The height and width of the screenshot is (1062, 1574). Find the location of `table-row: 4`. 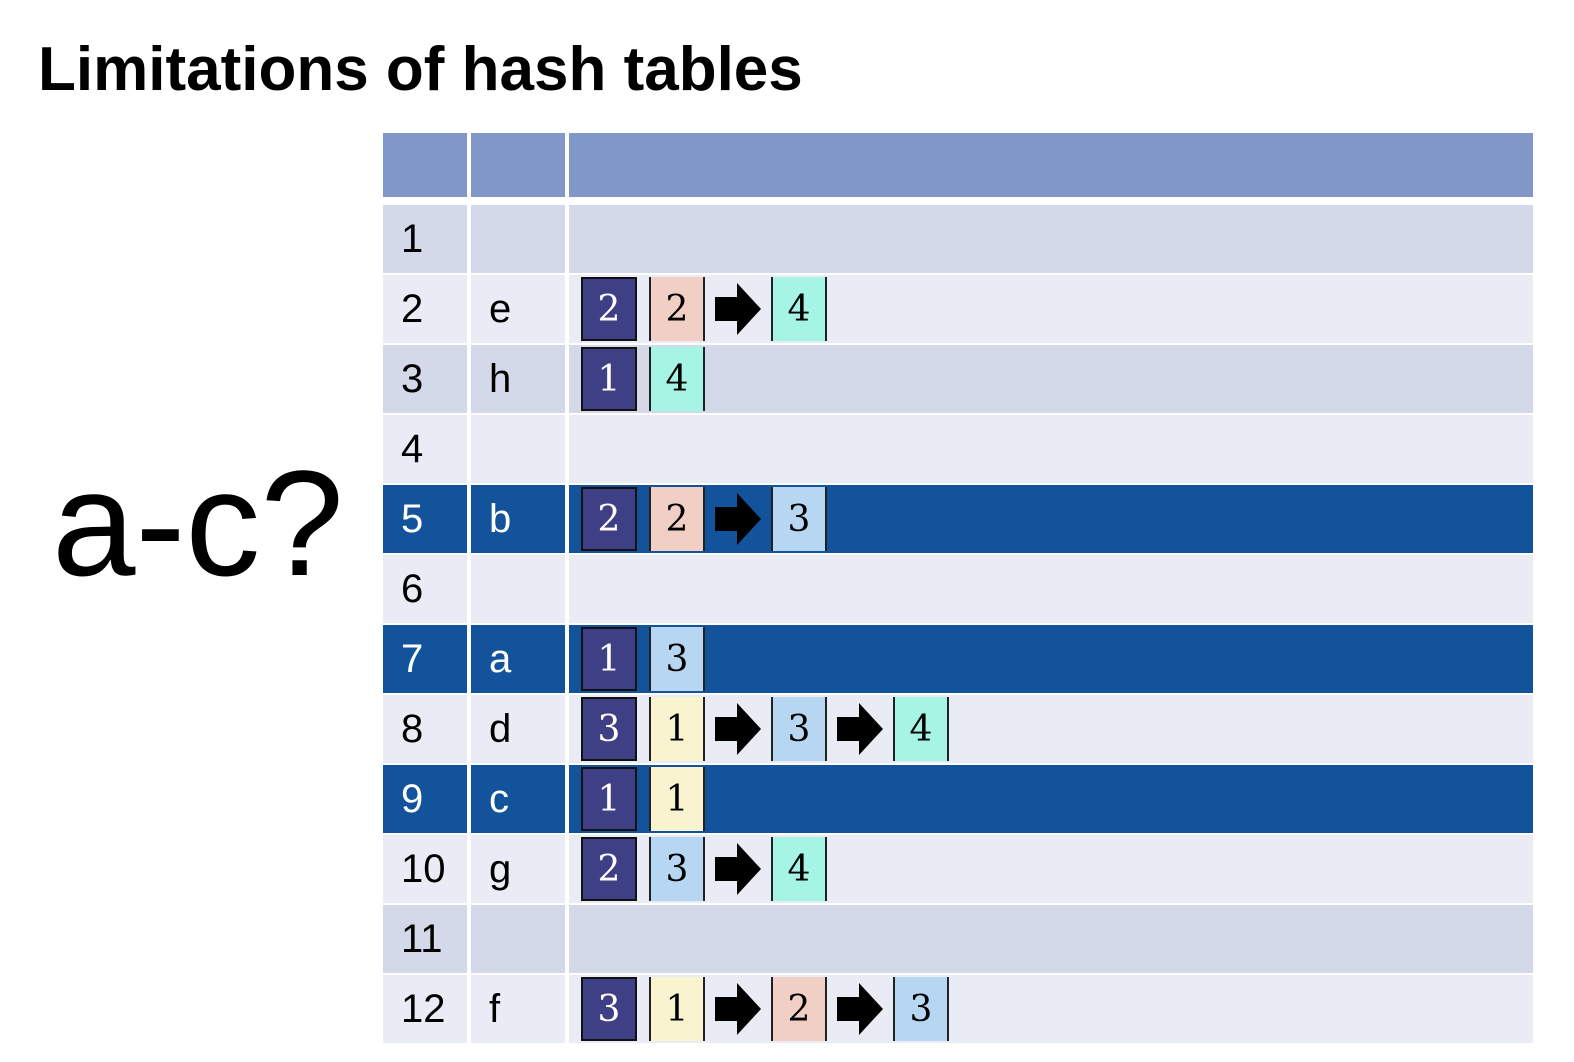

table-row: 4 is located at coordinates (958, 450).